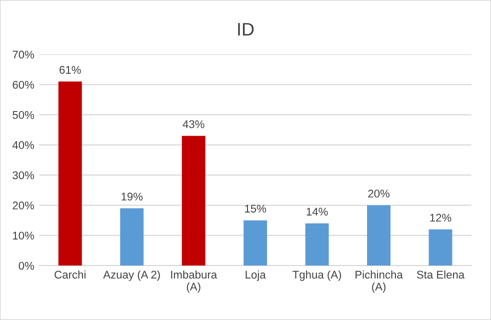 The image size is (491, 320). What do you see at coordinates (70, 70) in the screenshot?
I see `data-label: 61%` at bounding box center [70, 70].